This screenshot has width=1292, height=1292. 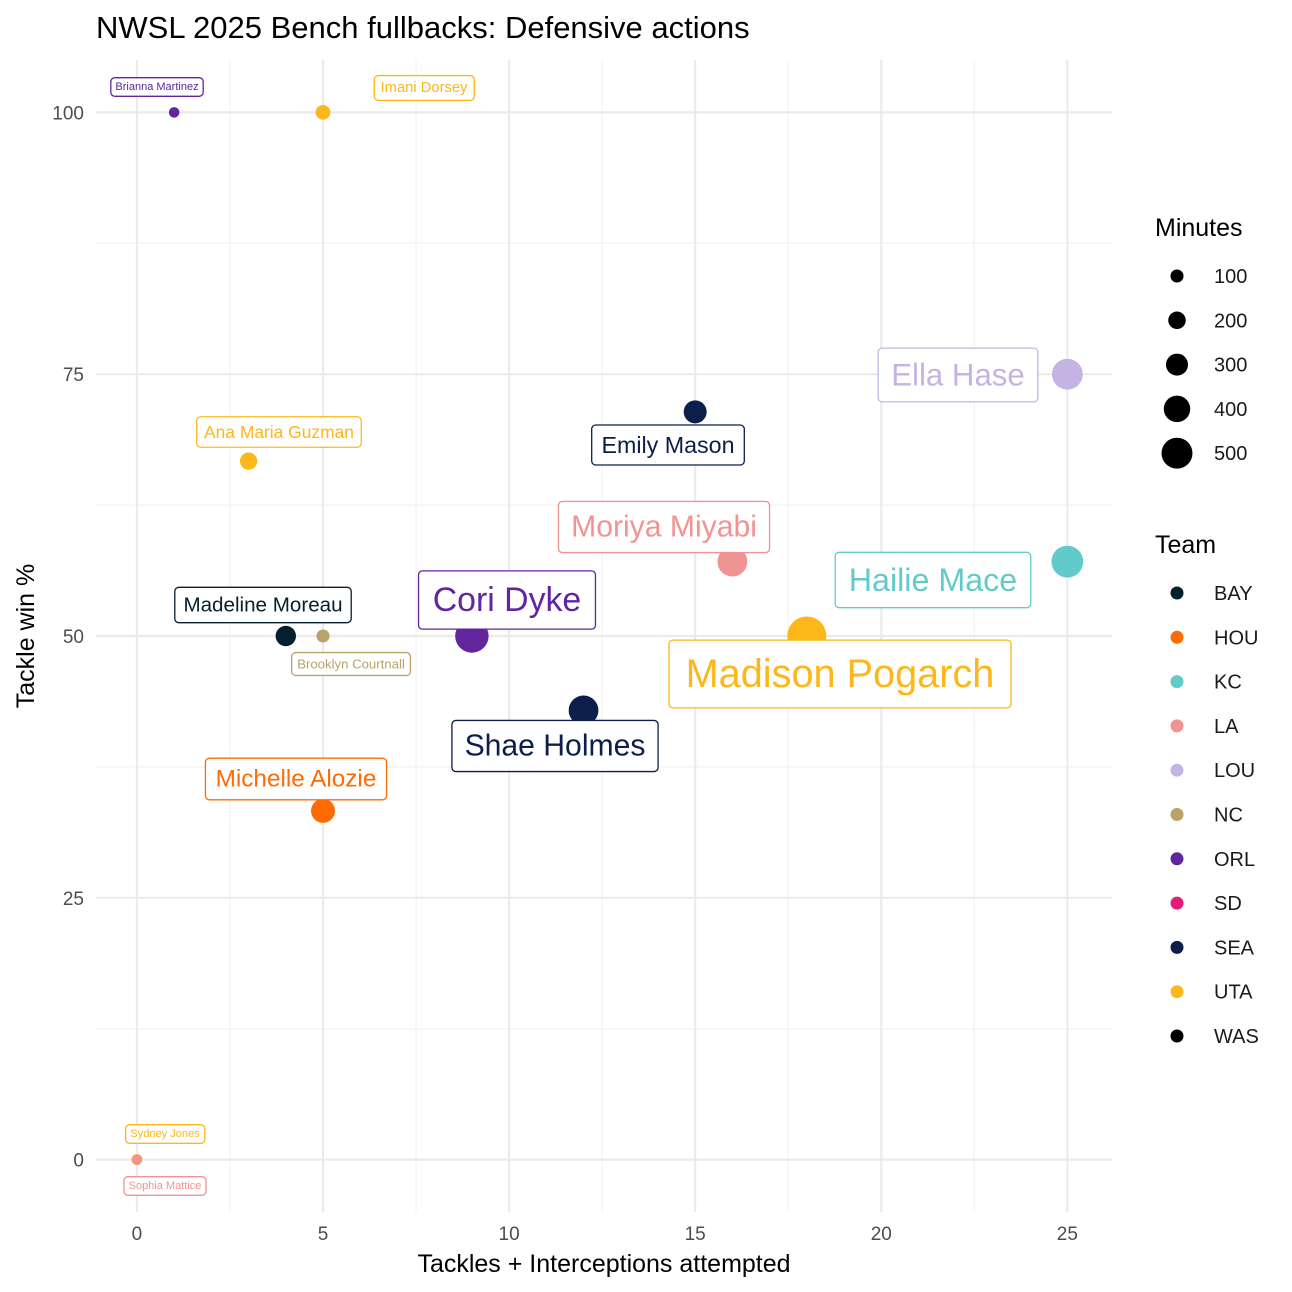 I want to click on x-tick-label: 0, so click(x=137, y=1234).